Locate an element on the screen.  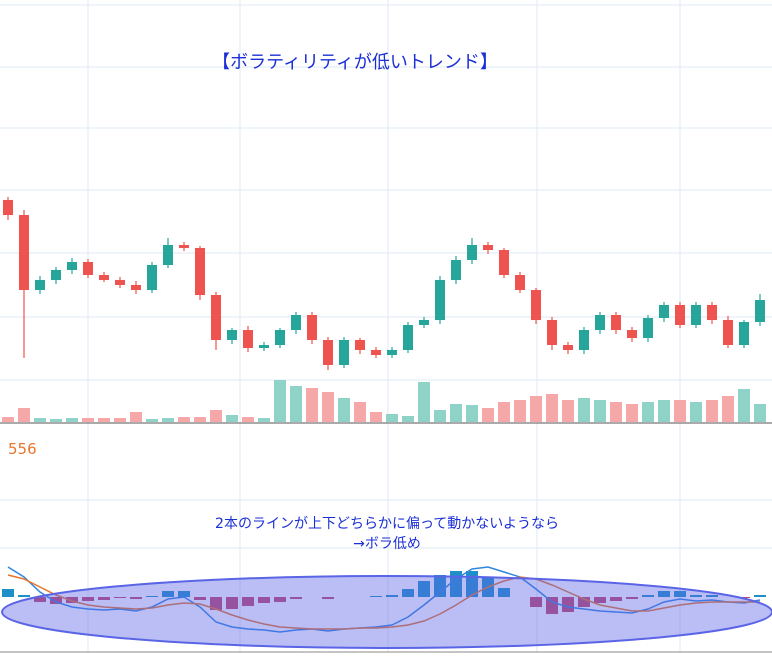
indicator-label: 556 is located at coordinates (22, 449).